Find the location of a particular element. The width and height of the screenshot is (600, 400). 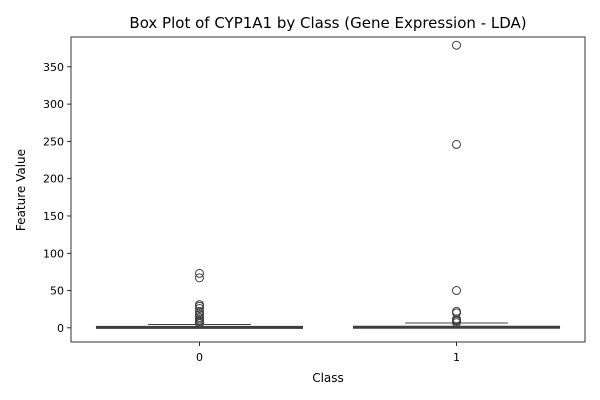

y-tick-label: 150 is located at coordinates (53, 216).